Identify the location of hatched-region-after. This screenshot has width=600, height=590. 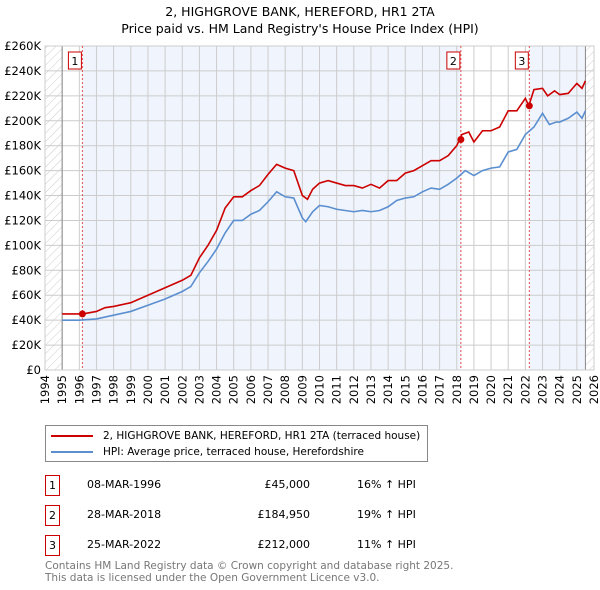
(589, 208).